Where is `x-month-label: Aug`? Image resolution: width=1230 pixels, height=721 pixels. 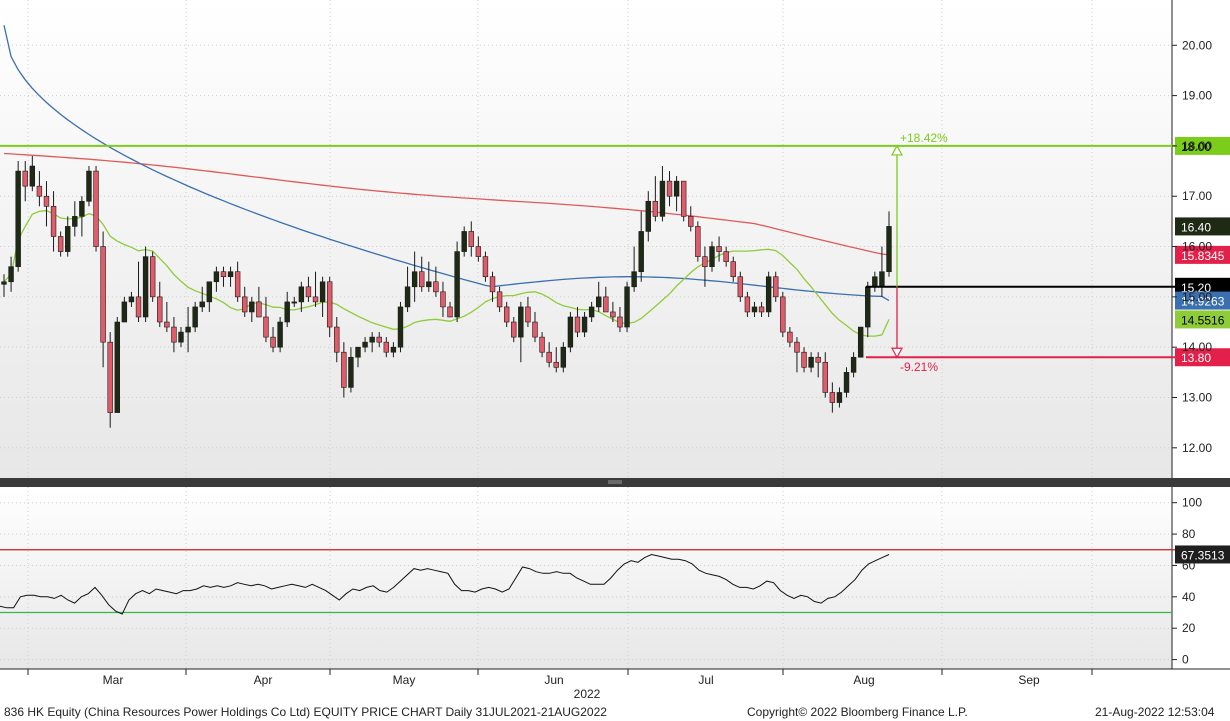 x-month-label: Aug is located at coordinates (863, 680).